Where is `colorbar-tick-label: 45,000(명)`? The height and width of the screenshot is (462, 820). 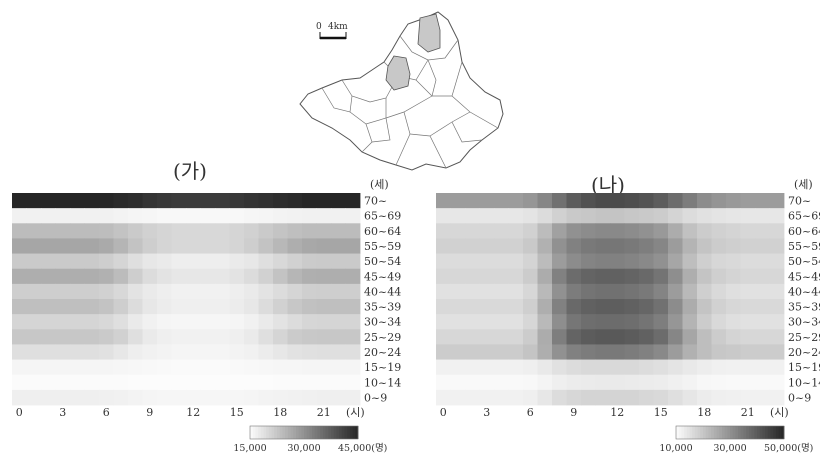 colorbar-tick-label: 45,000(명) is located at coordinates (362, 448).